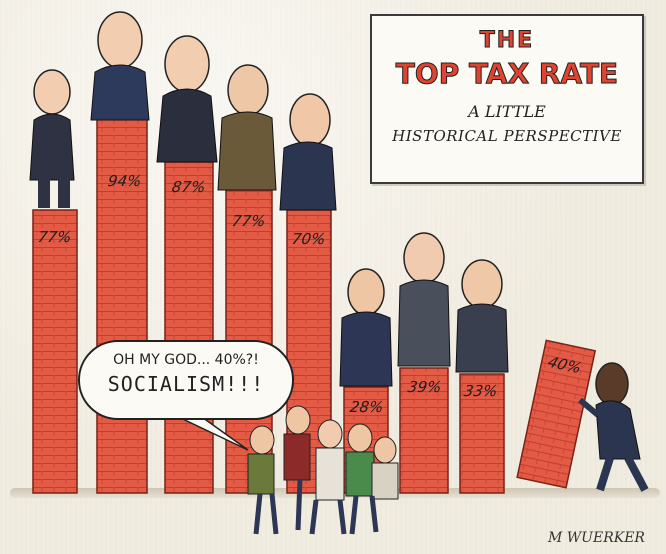  I want to click on bar-label-1: 77%, so click(54, 237).